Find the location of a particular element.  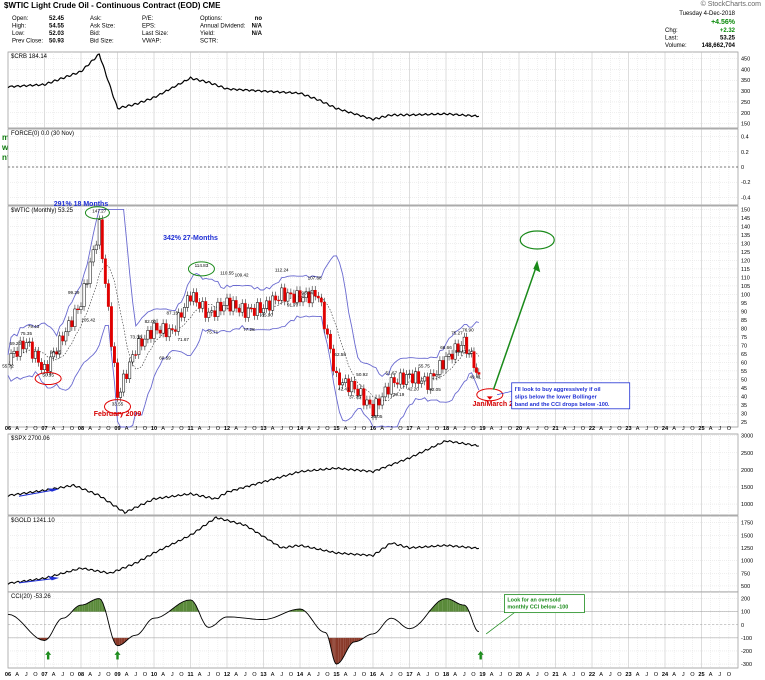

x-tick-year: 13 is located at coordinates (263, 675).